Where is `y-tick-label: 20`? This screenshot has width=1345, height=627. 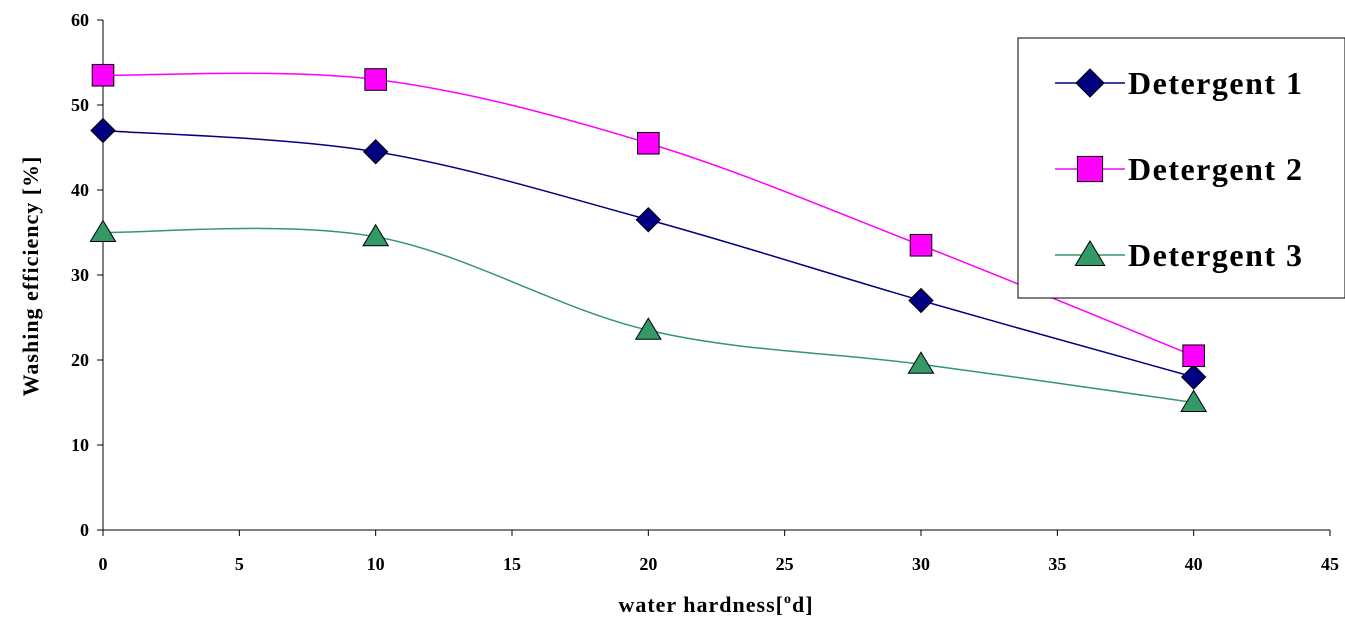
y-tick-label: 20 is located at coordinates (80, 360).